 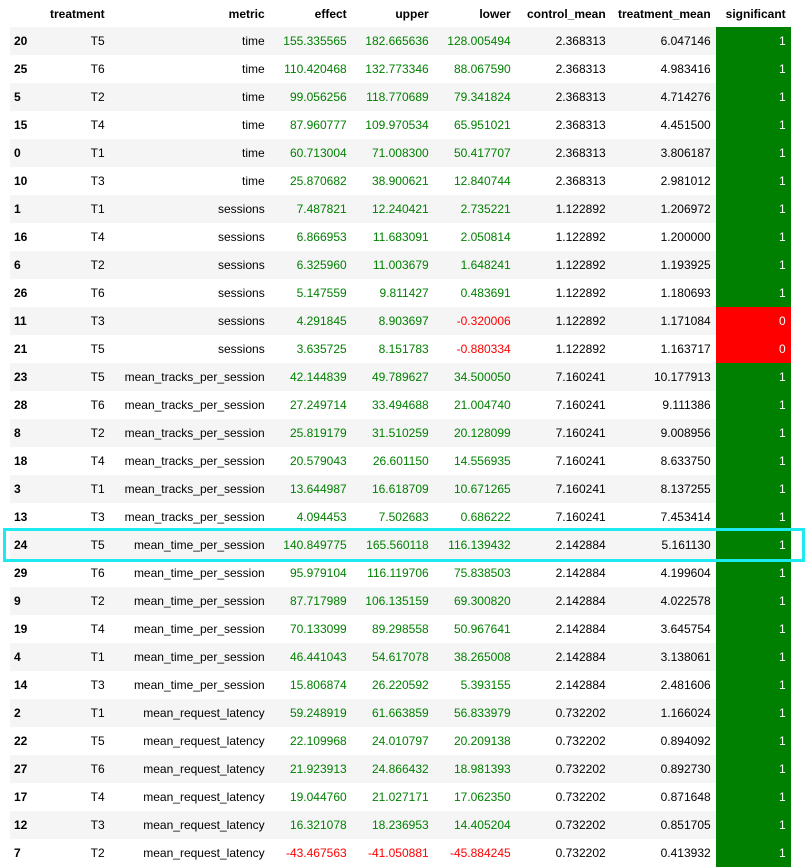 I want to click on row-index: 15, so click(x=21, y=125).